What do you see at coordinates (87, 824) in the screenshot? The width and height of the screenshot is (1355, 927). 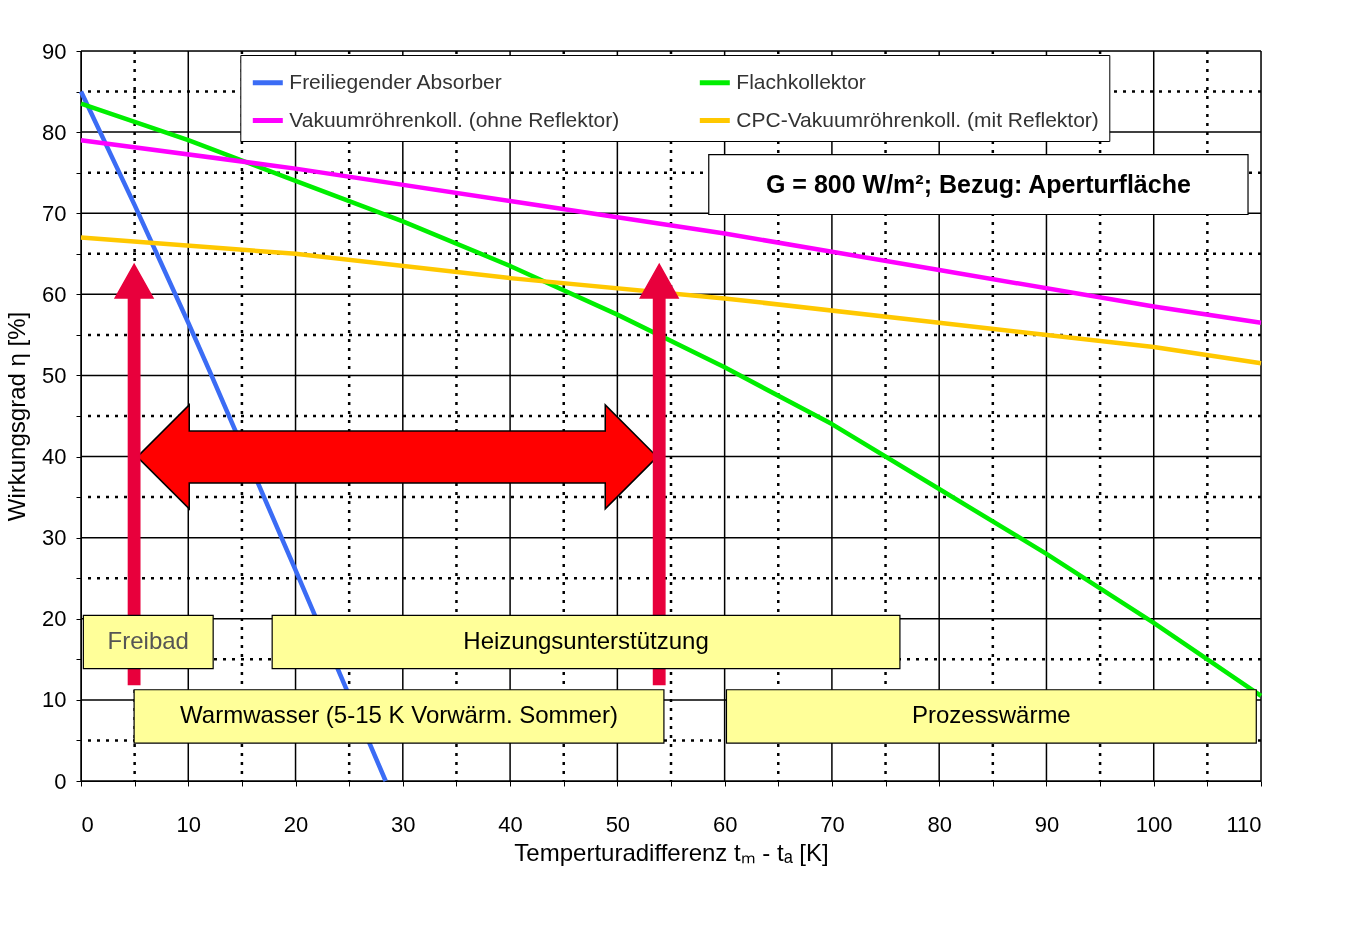 I see `x-tick-label: 0` at bounding box center [87, 824].